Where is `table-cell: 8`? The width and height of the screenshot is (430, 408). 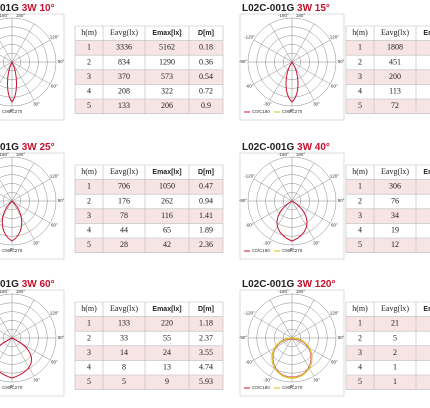
table-cell: 8 is located at coordinates (124, 367).